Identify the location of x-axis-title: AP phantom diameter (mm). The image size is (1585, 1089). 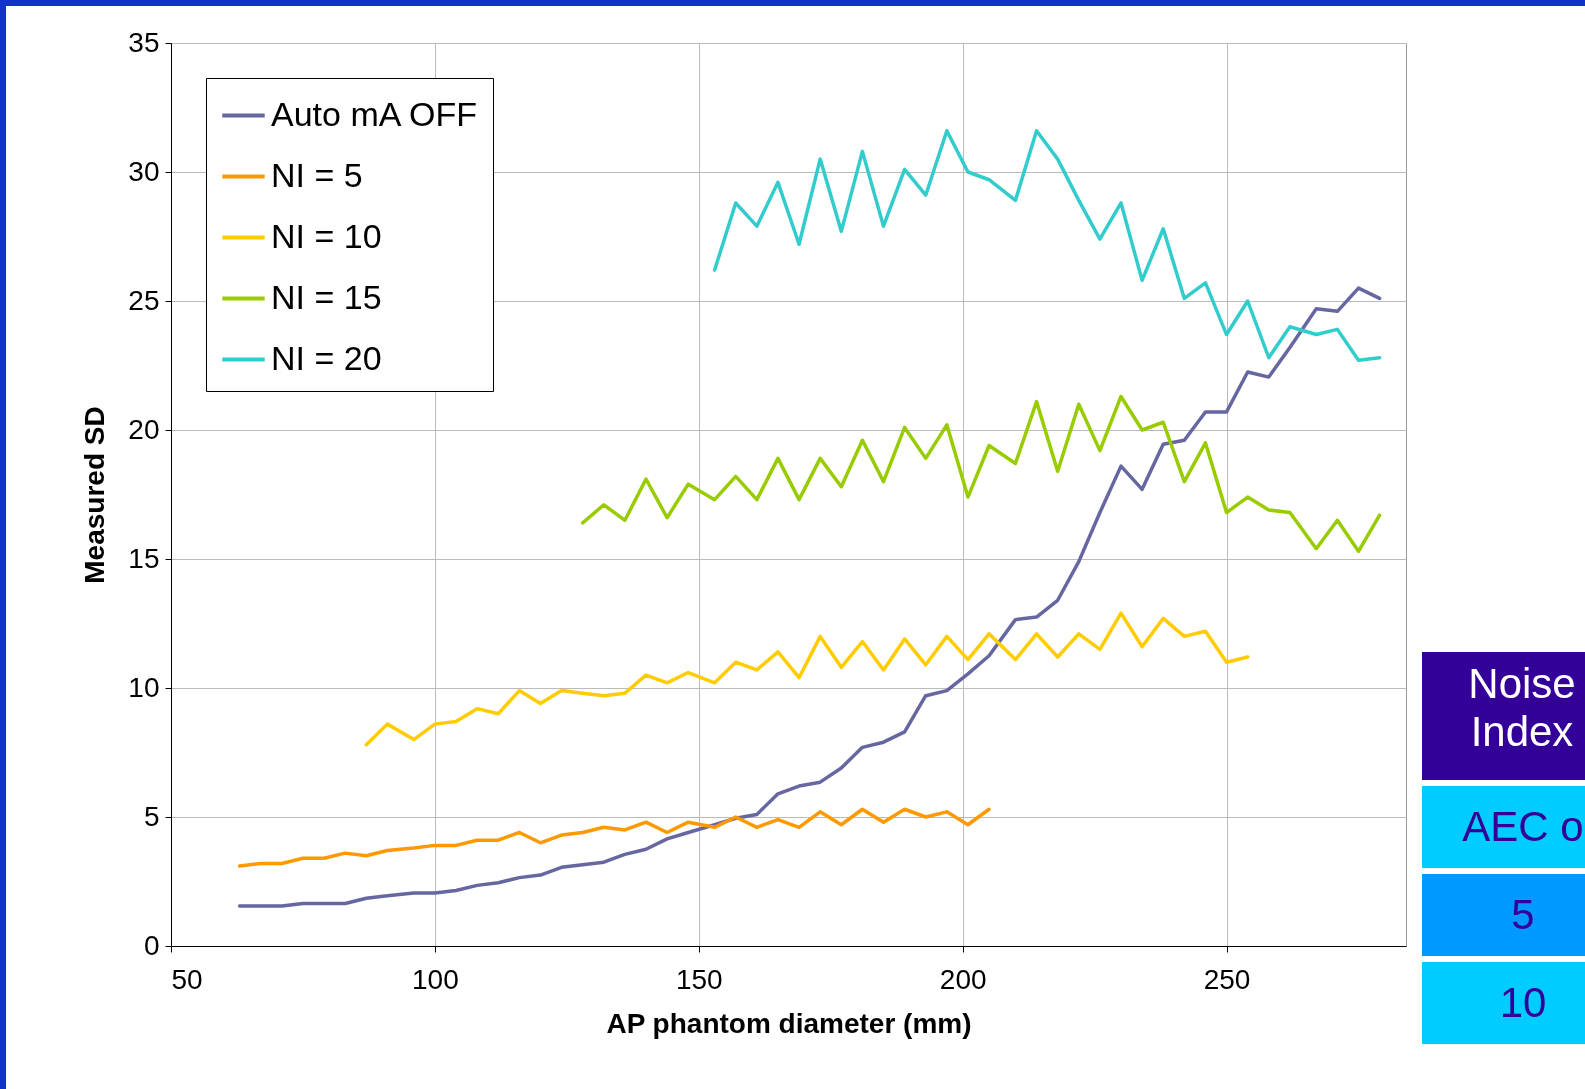
(789, 1023).